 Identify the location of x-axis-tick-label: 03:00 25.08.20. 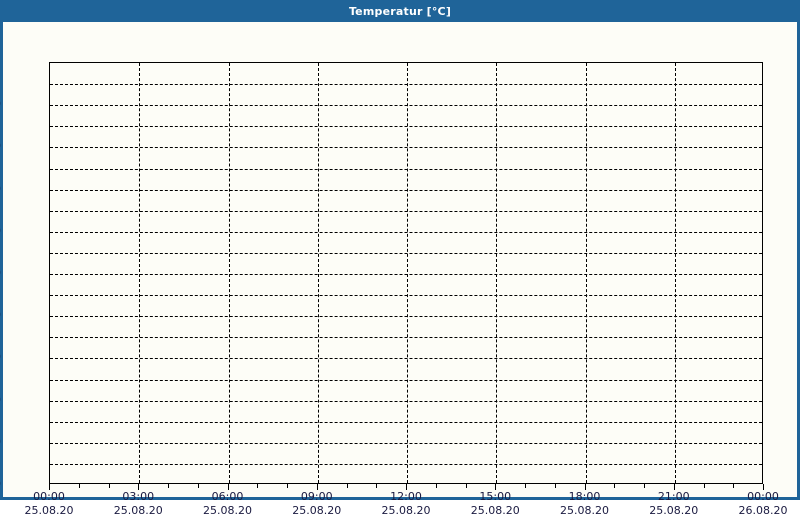
(138, 504).